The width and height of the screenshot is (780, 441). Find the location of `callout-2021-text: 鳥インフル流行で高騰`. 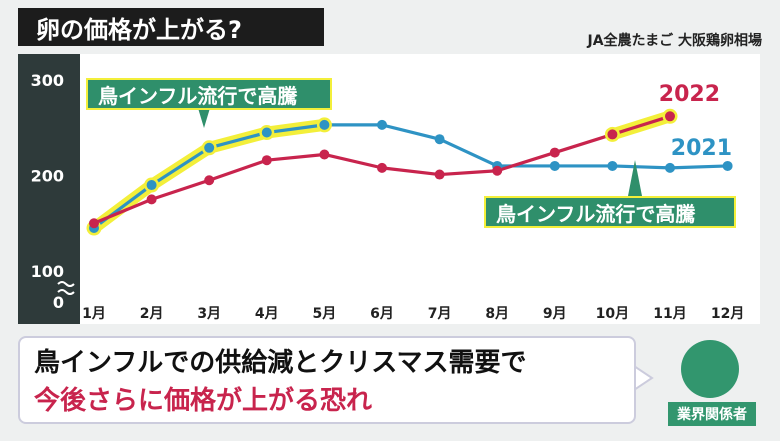

callout-2021-text: 鳥インフル流行で高騰 is located at coordinates (198, 95).